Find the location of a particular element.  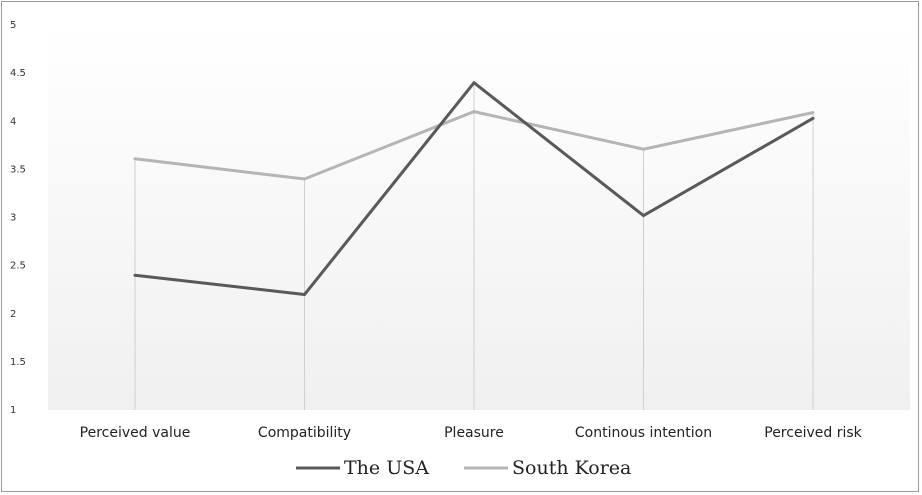

y-tick-label: 3 is located at coordinates (13, 218).